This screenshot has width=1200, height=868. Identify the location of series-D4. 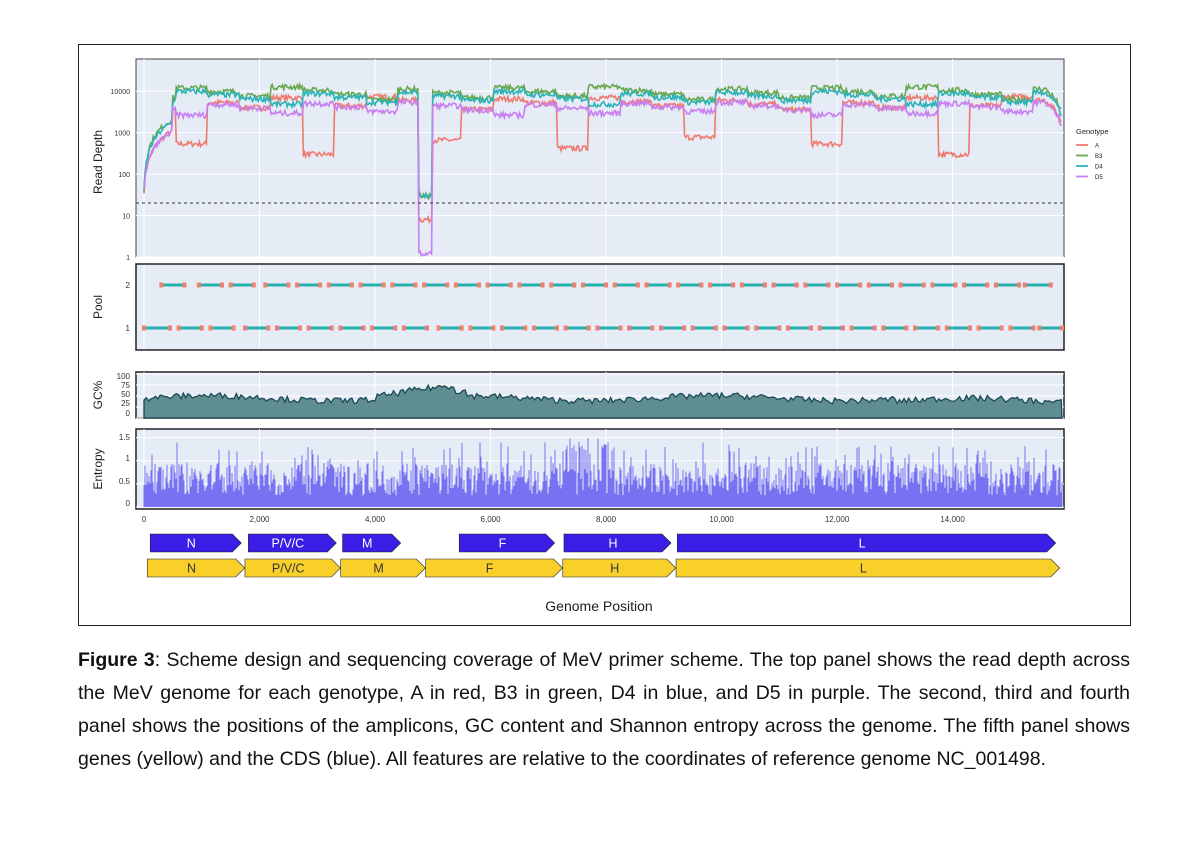
(602, 143).